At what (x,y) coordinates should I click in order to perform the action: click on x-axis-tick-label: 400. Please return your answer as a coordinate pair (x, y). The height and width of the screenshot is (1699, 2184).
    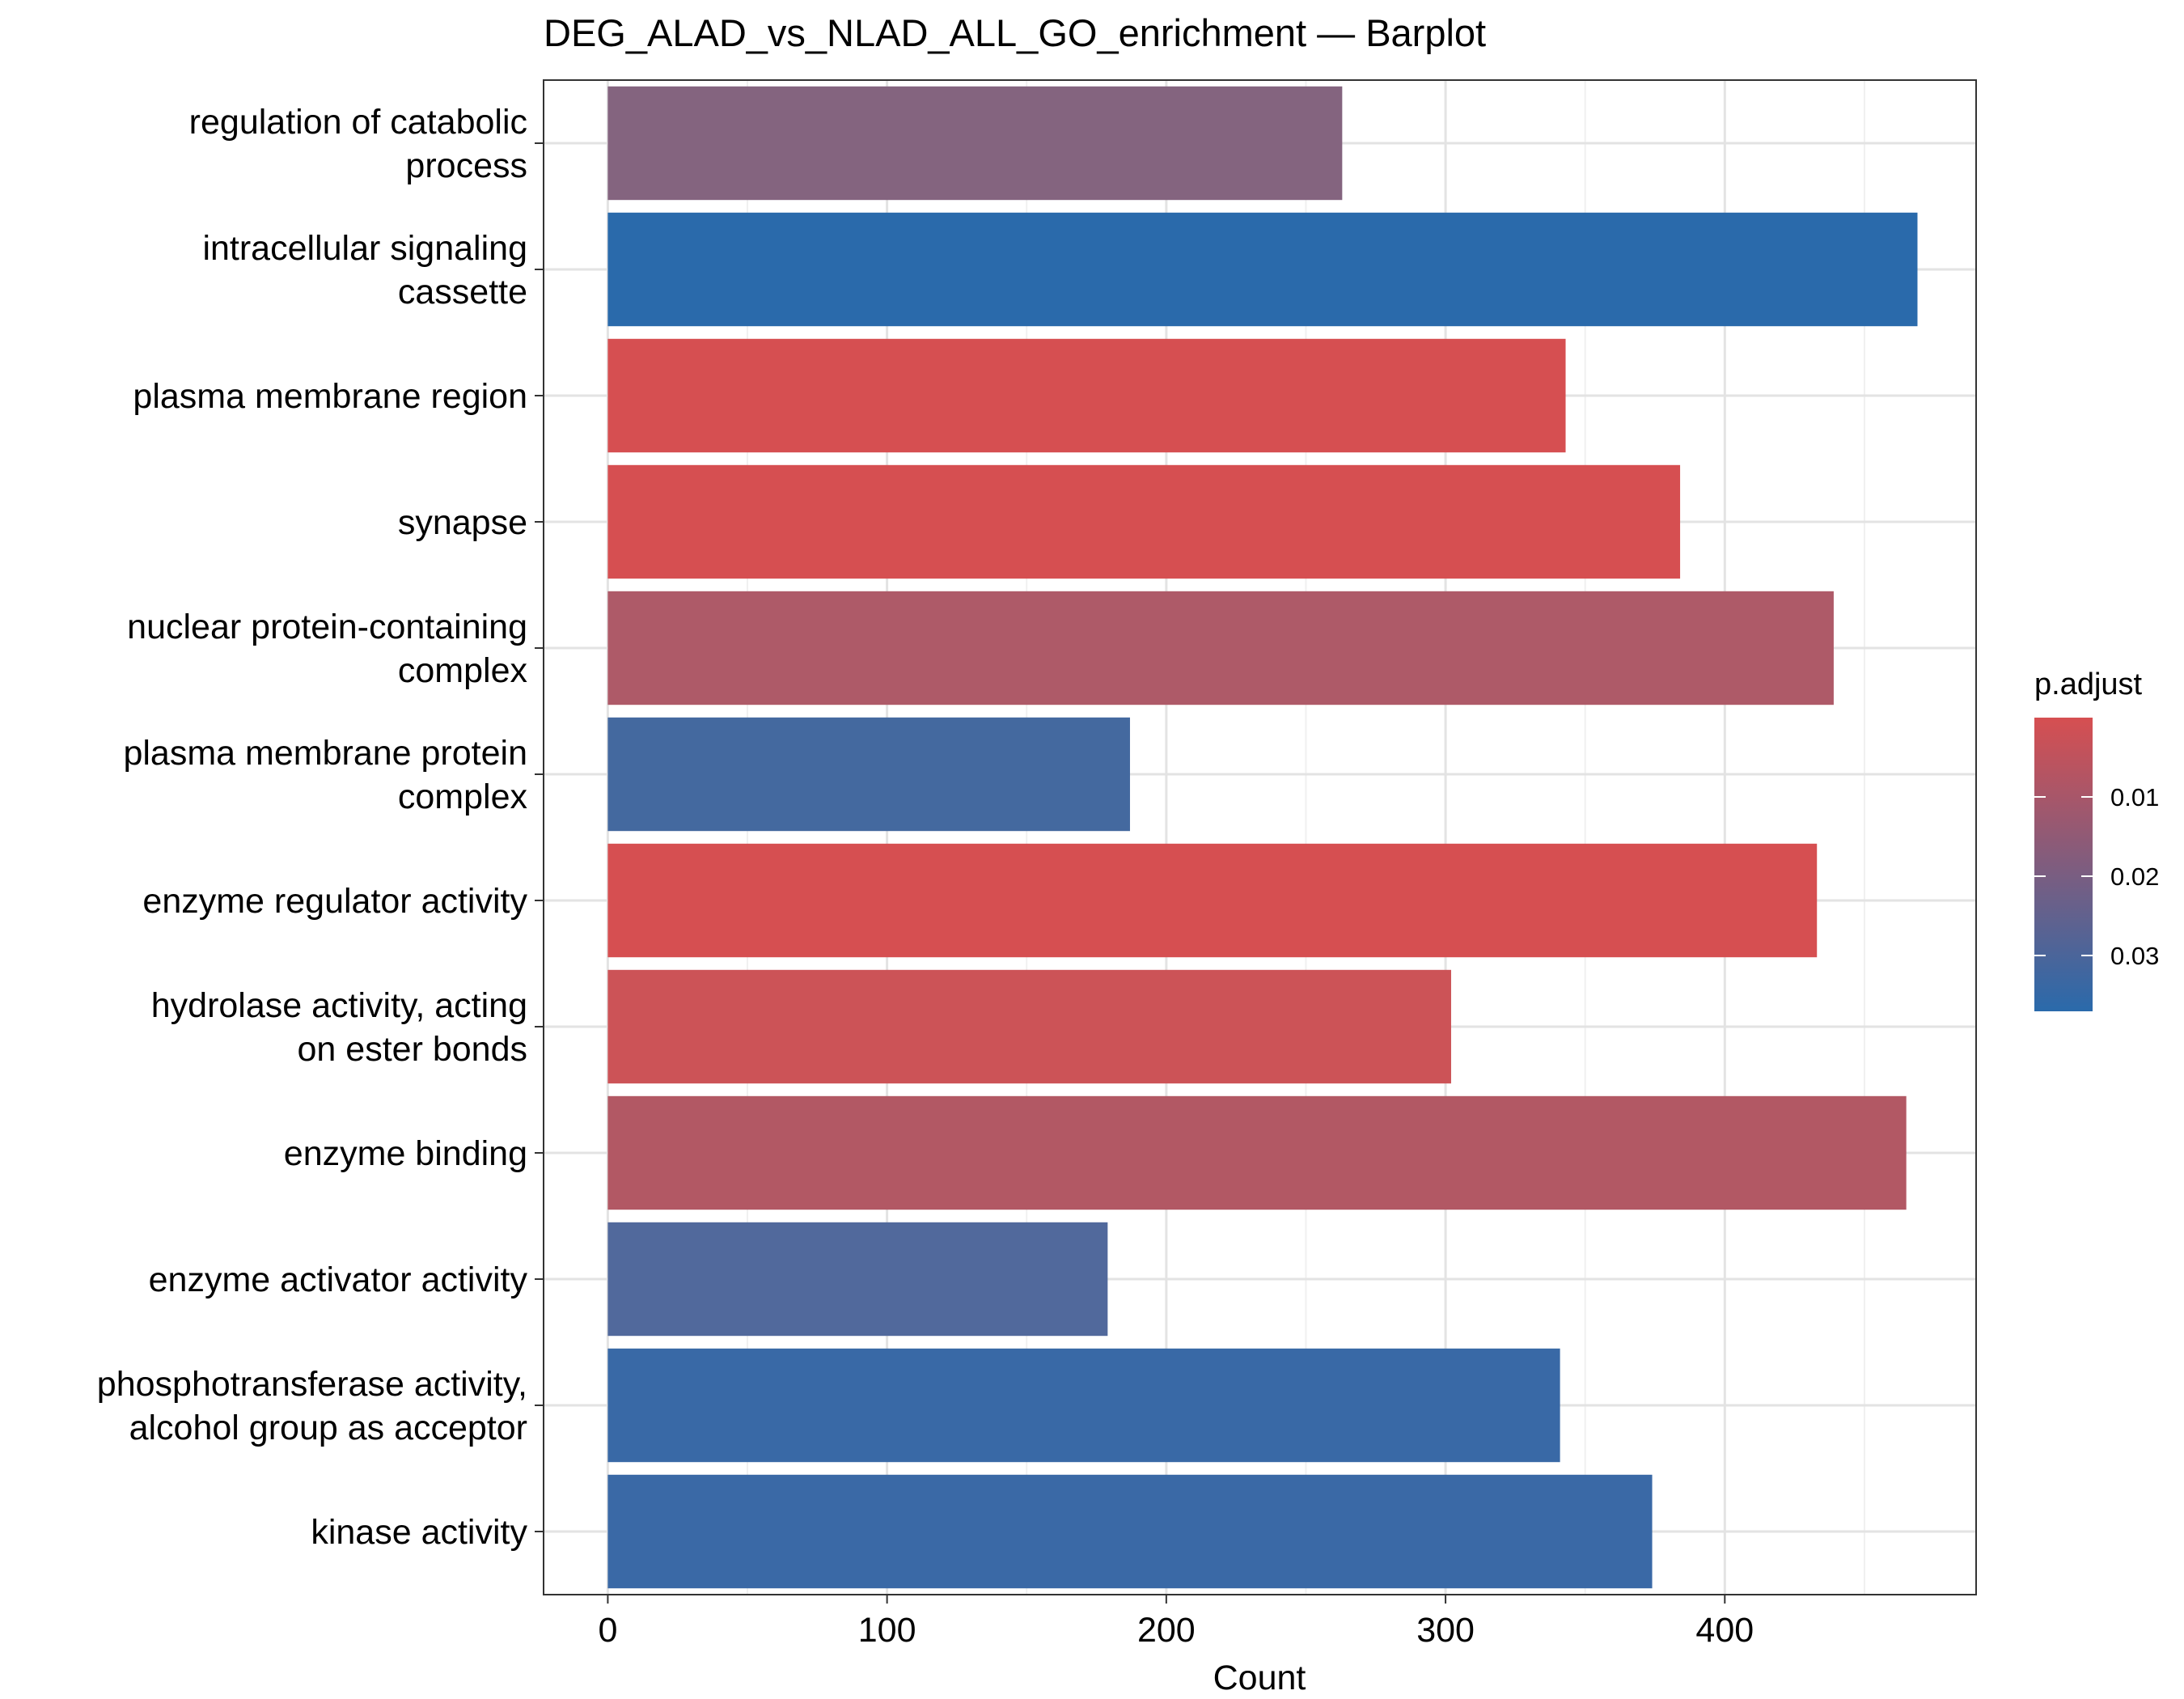
    Looking at the image, I should click on (1724, 1630).